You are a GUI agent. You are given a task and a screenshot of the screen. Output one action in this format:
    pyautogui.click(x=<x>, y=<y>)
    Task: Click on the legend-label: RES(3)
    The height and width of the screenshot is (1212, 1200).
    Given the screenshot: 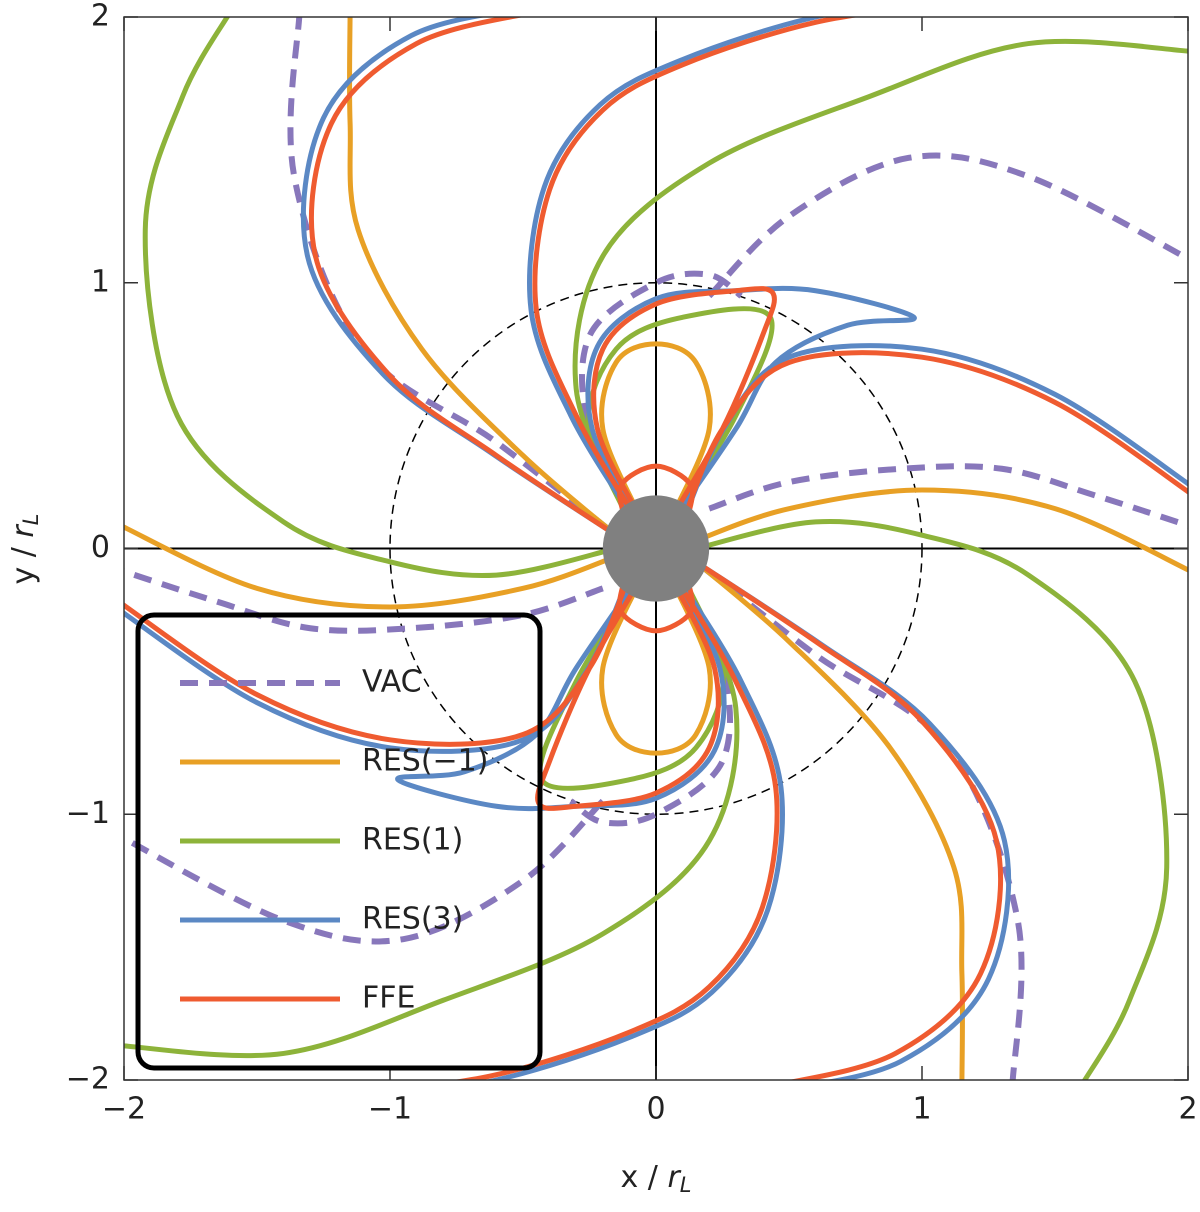 What is the action you would take?
    pyautogui.click(x=412, y=919)
    